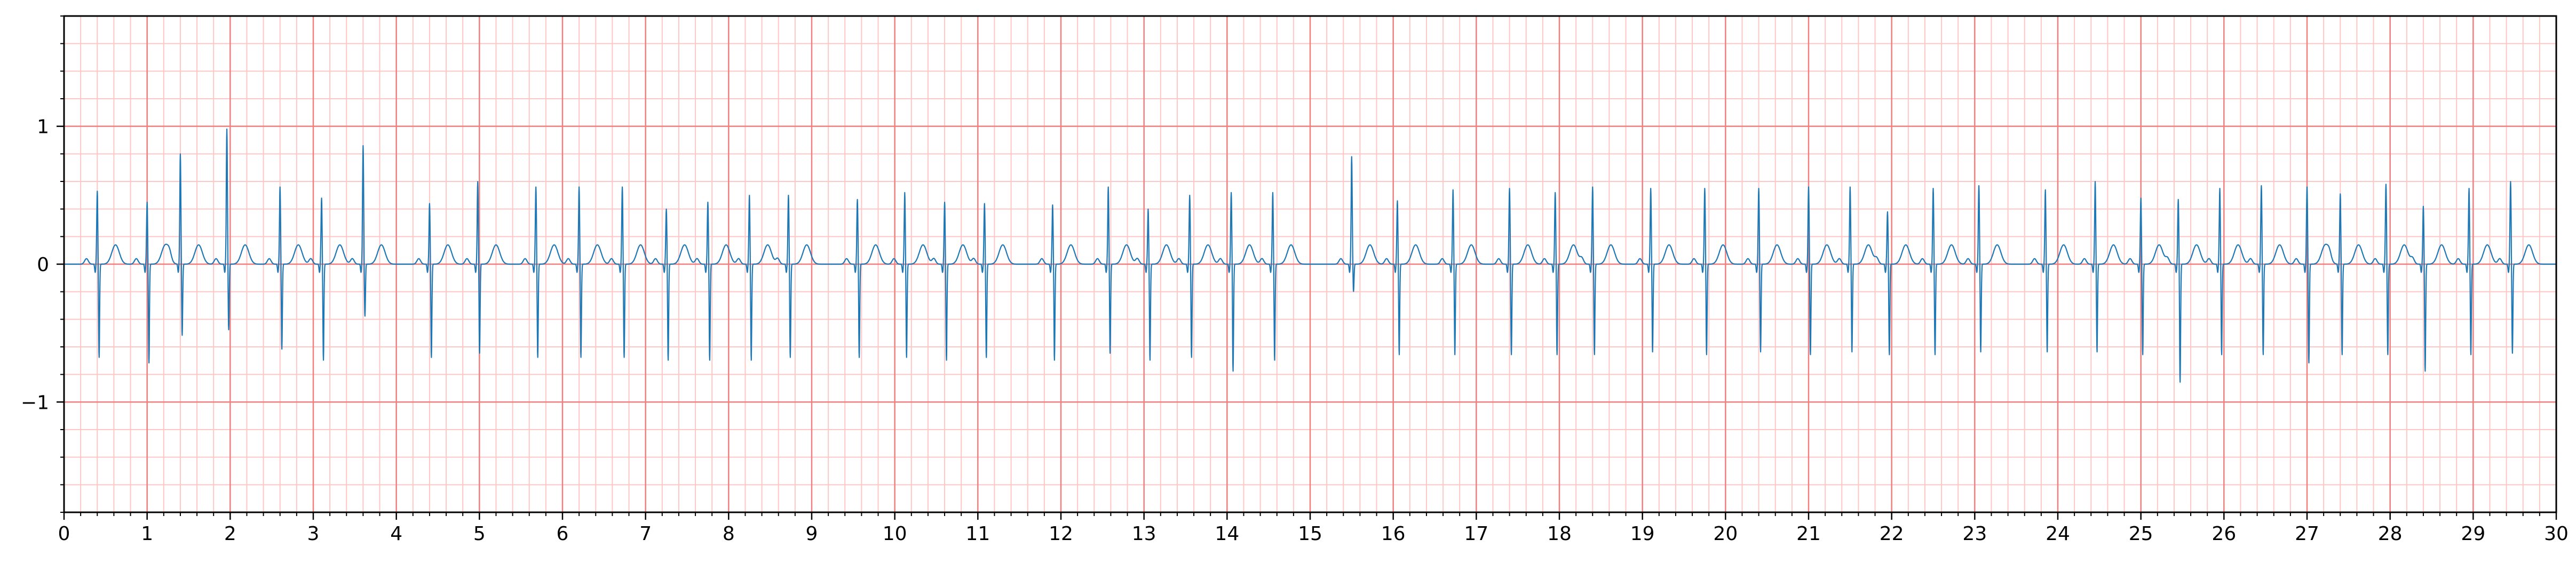 The width and height of the screenshot is (2576, 563). What do you see at coordinates (729, 534) in the screenshot?
I see `x-tick-label: 8` at bounding box center [729, 534].